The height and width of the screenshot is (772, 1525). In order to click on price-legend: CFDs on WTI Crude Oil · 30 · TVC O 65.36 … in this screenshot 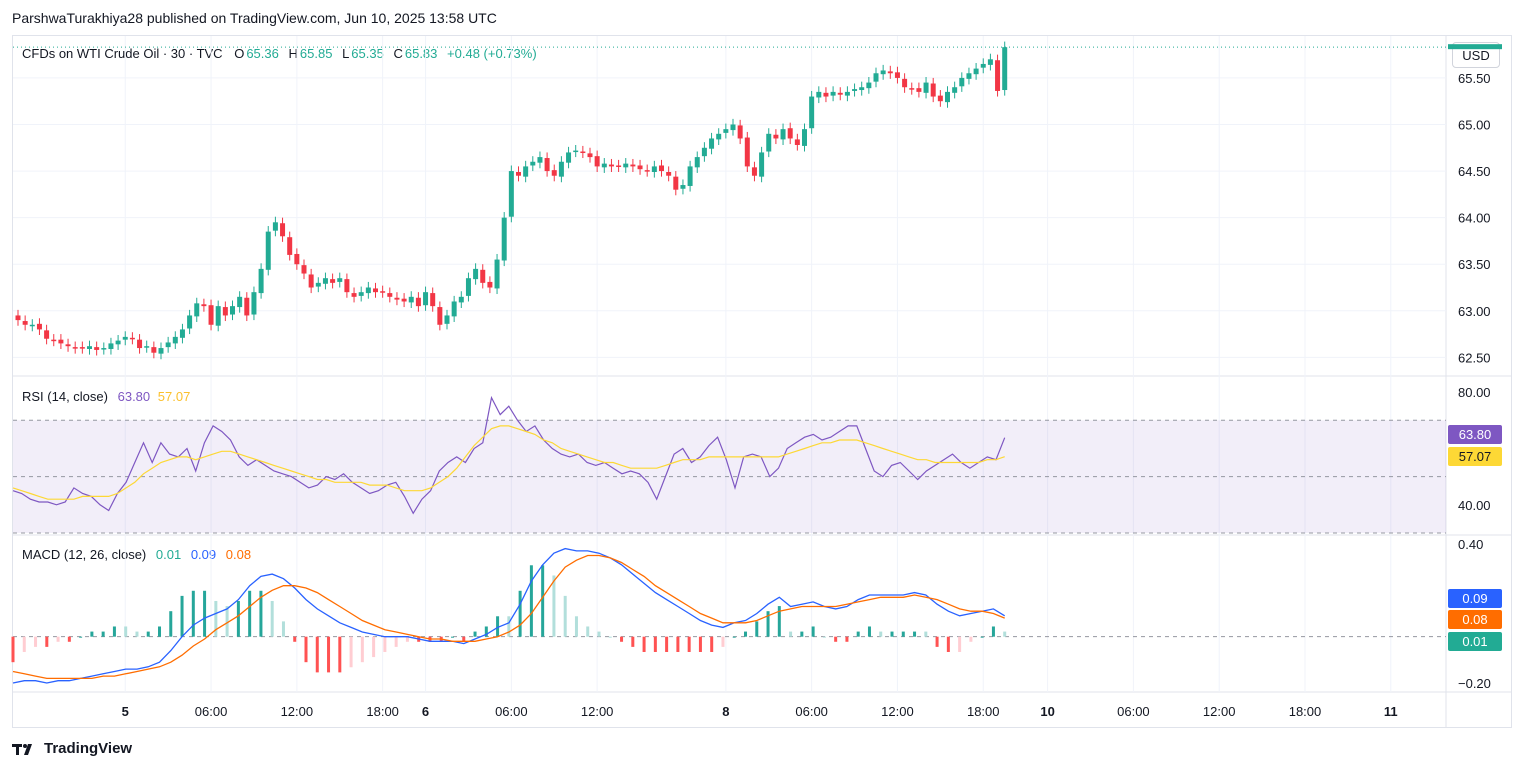, I will do `click(280, 53)`.